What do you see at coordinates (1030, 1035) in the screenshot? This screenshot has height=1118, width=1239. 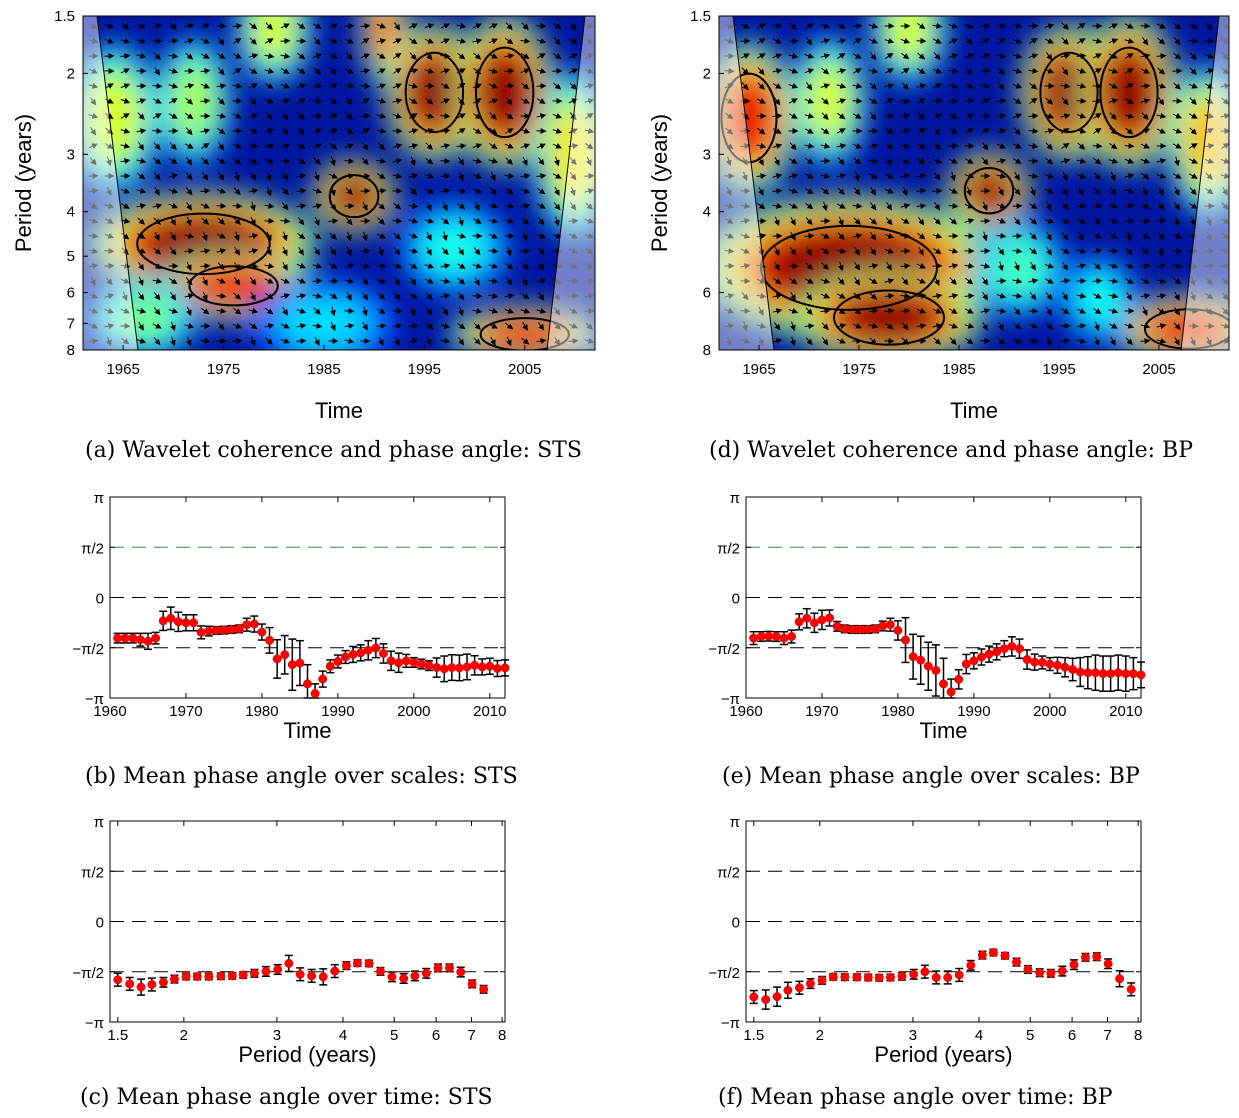 I see `x-tick-label: 5` at bounding box center [1030, 1035].